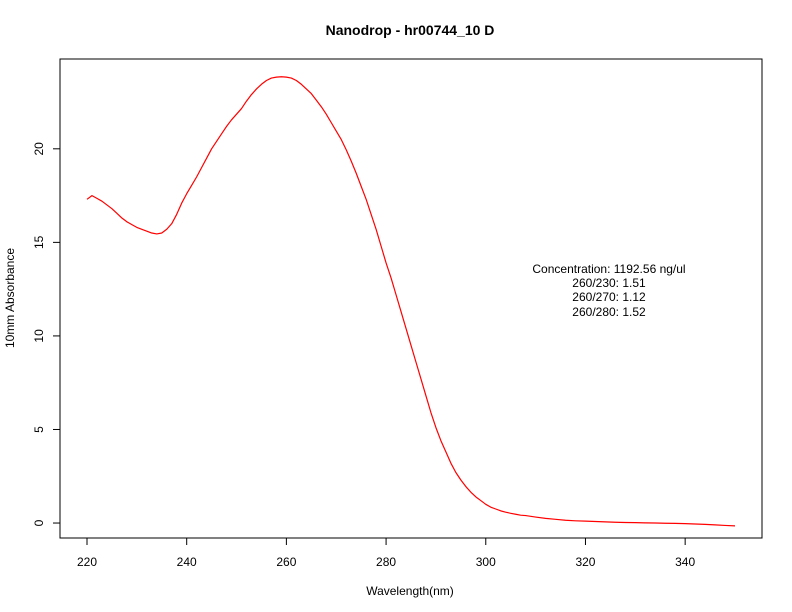 The height and width of the screenshot is (612, 792). I want to click on y-tick-label: 0, so click(39, 522).